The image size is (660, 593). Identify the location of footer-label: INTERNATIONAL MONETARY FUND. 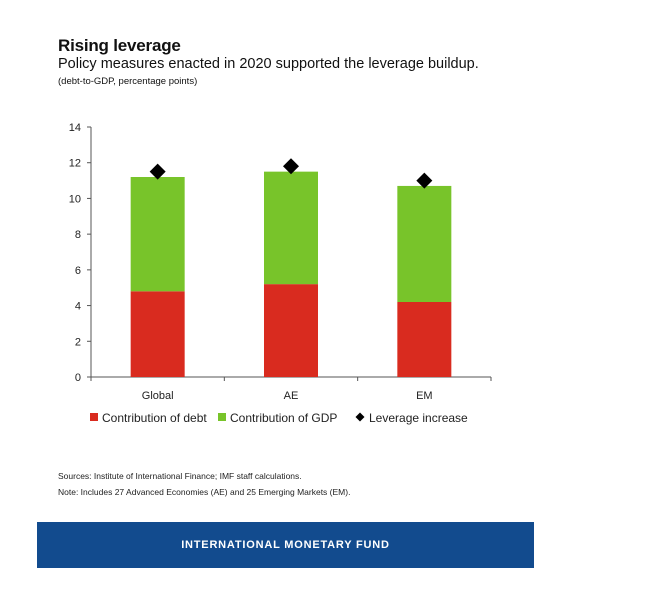
(285, 545).